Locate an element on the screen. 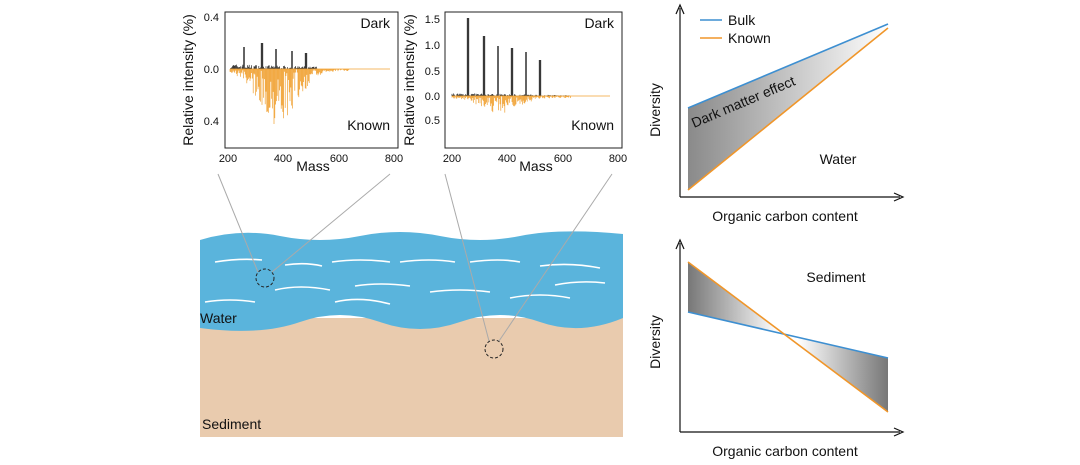  legend-label: Bulk is located at coordinates (742, 20).